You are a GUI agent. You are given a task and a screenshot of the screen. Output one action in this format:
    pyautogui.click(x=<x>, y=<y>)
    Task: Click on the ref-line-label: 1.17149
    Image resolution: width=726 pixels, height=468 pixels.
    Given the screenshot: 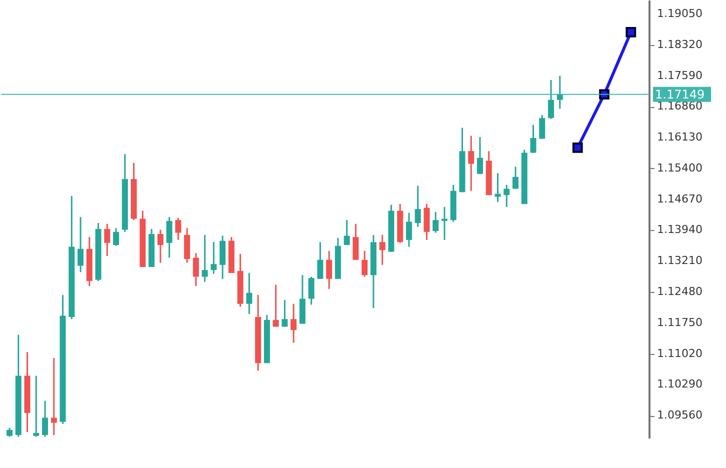 What is the action you would take?
    pyautogui.click(x=680, y=94)
    